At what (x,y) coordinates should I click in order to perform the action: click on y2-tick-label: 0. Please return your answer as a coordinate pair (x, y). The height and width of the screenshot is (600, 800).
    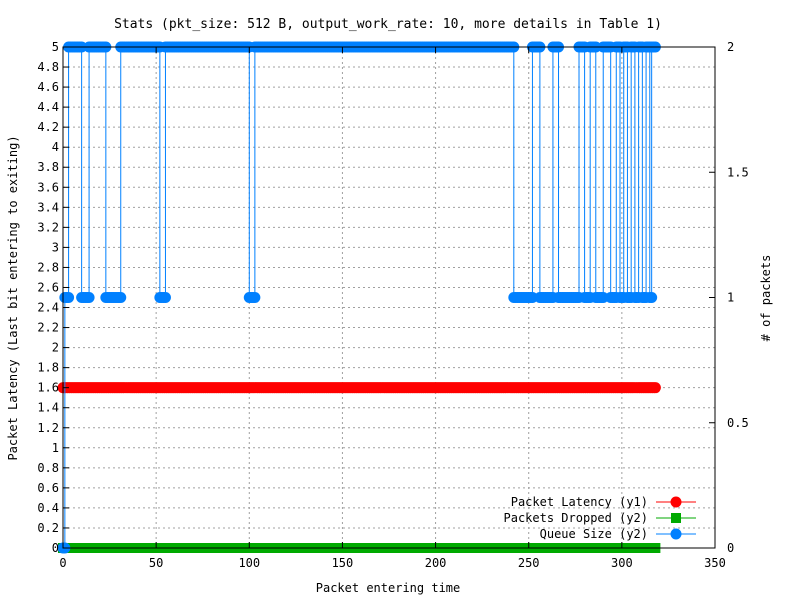
    Looking at the image, I should click on (730, 548).